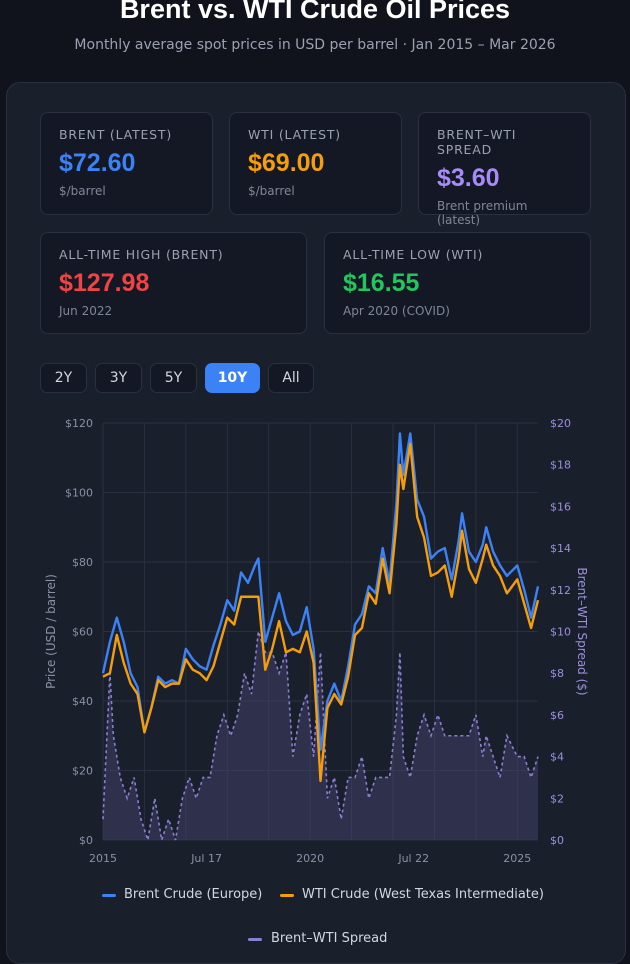  Describe the element at coordinates (560, 590) in the screenshot. I see `y-right-tick-label: $12` at that location.